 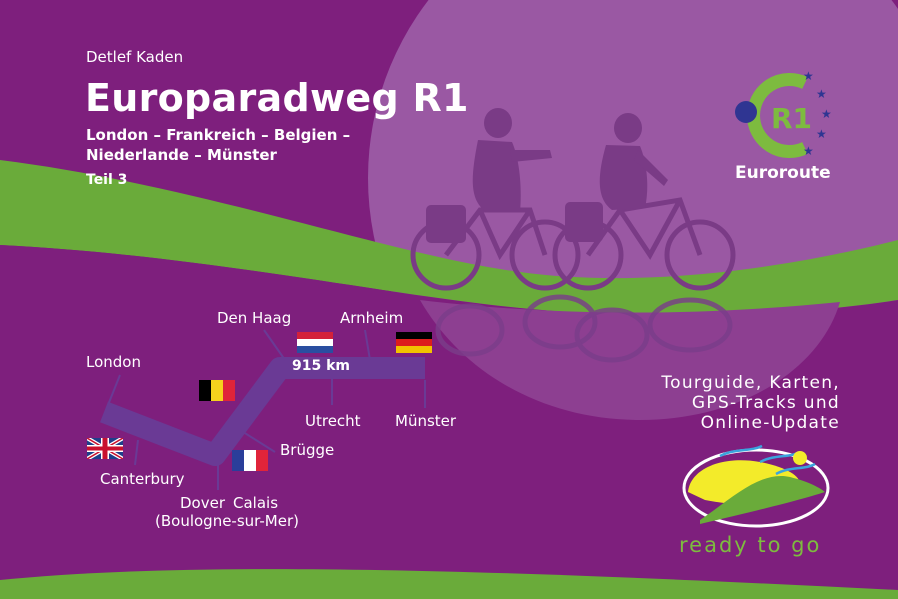 What do you see at coordinates (770, 423) in the screenshot?
I see `features-line-3: Online-Update` at bounding box center [770, 423].